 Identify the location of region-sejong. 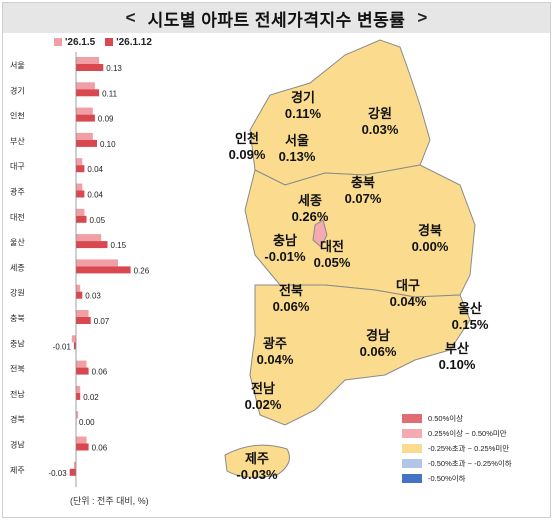
(320, 233).